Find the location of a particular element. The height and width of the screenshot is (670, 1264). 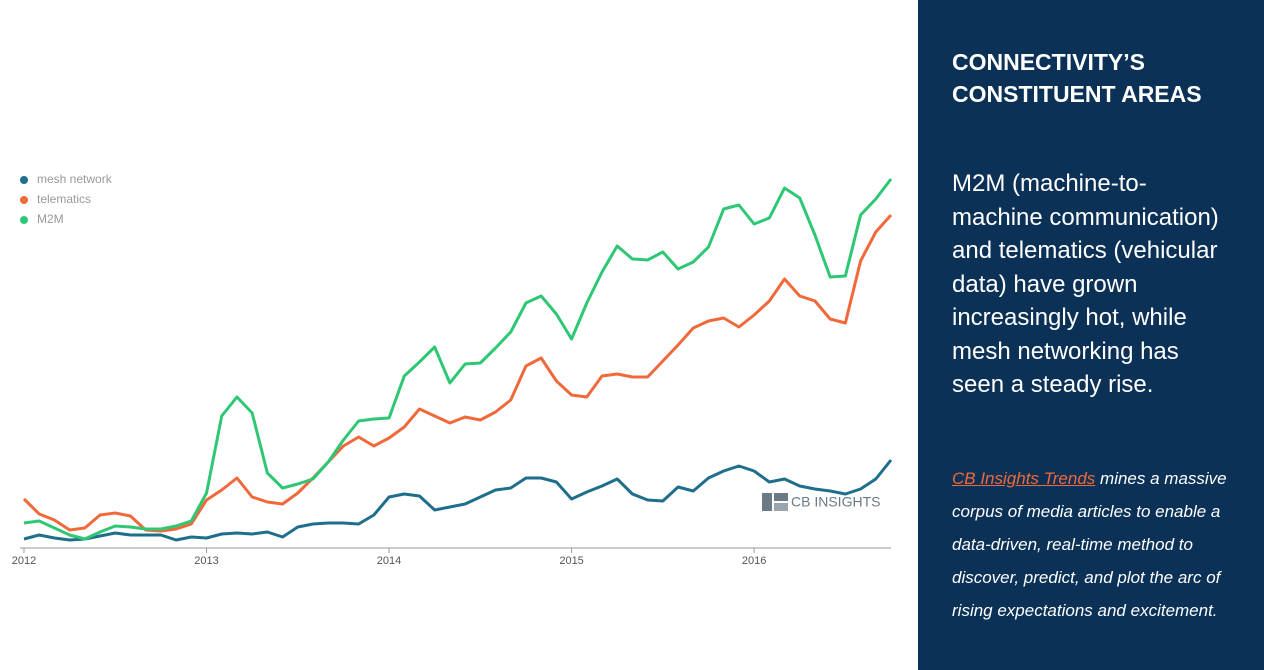

legend-label: mesh network is located at coordinates (75, 179).